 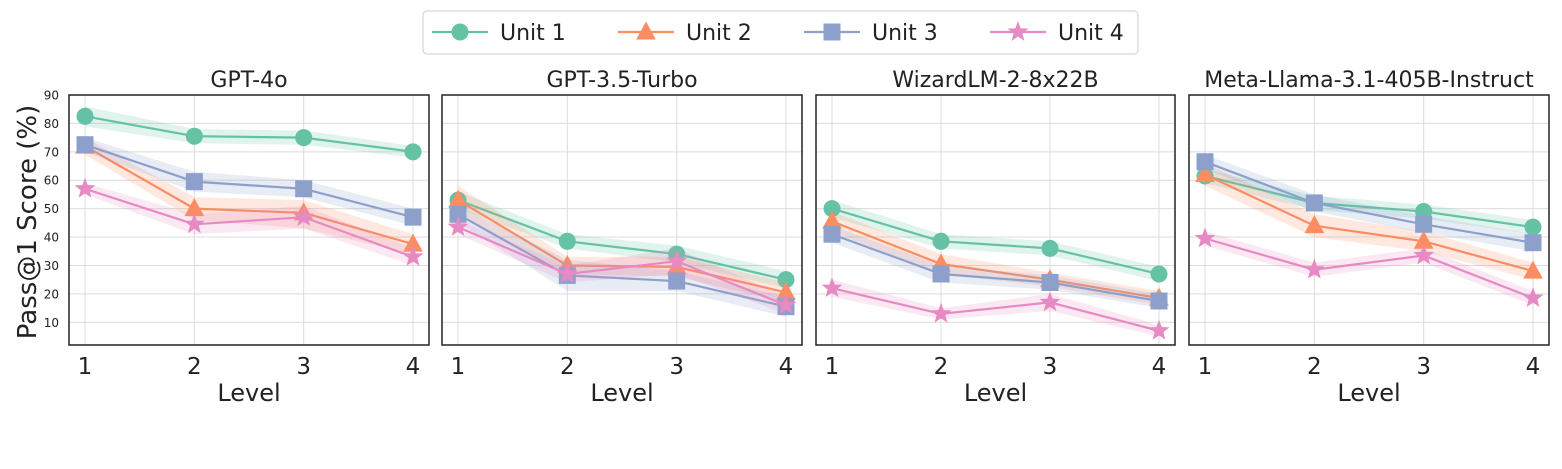 I want to click on panel-title: Meta-Llama-3.1-405B-Instruct, so click(x=1369, y=80).